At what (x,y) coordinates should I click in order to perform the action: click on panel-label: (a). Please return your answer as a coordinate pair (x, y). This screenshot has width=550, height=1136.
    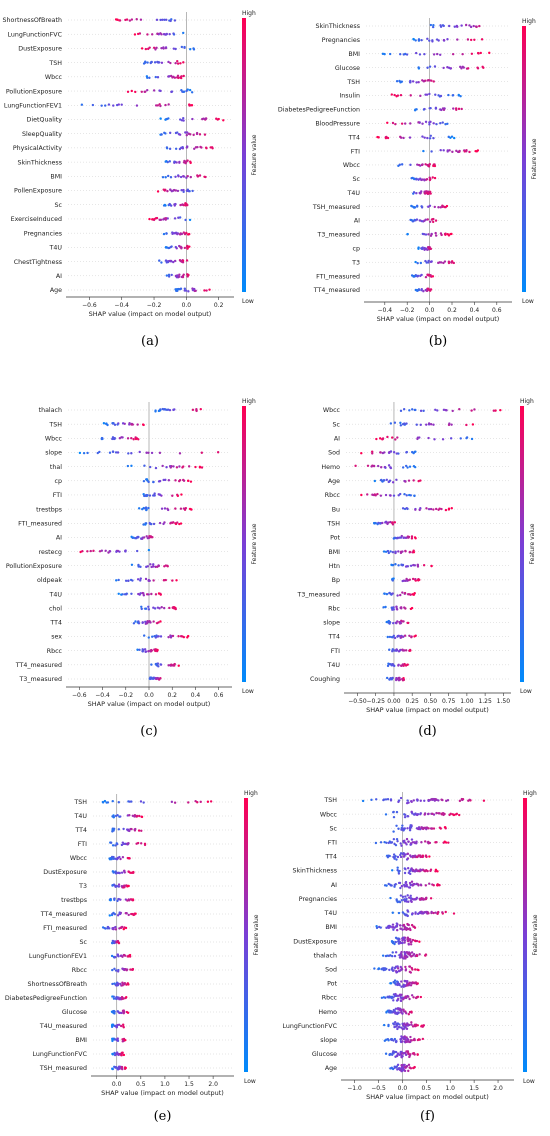
    Looking at the image, I should click on (150, 341).